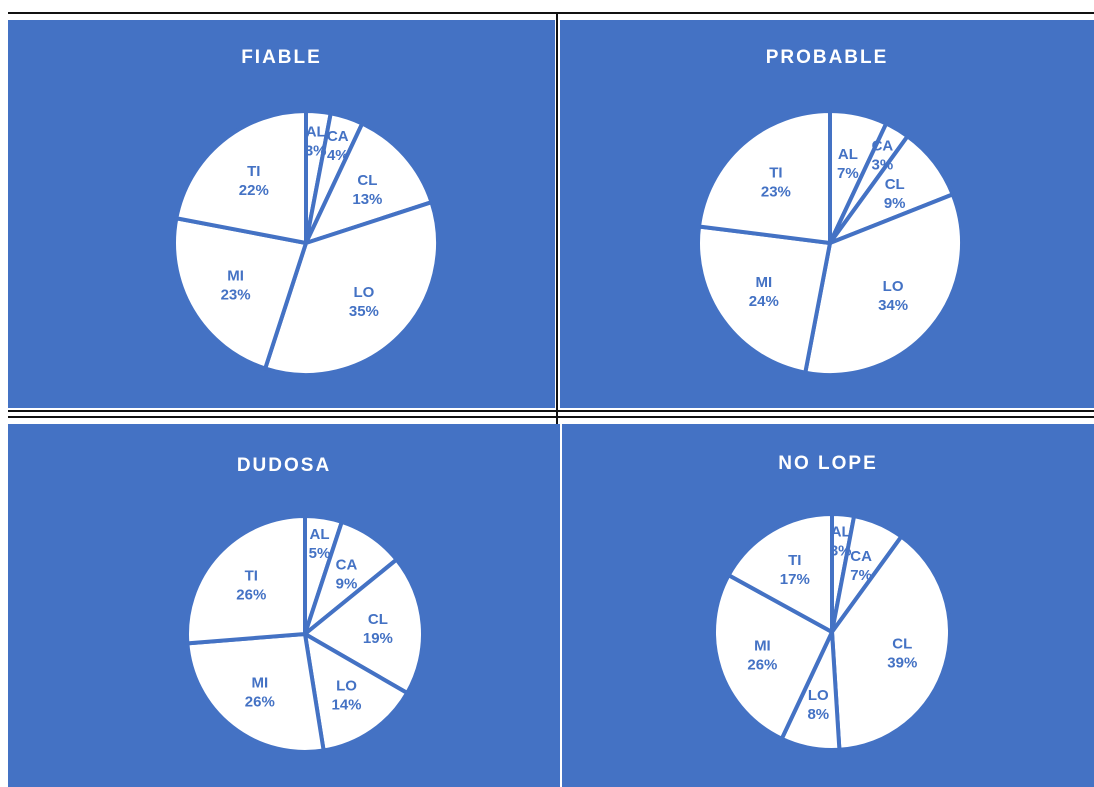 The image size is (1094, 787). I want to click on pie-chart: AL 7% CA 3% CL 9% LO 34% MI 24% TI 23%, so click(830, 243).